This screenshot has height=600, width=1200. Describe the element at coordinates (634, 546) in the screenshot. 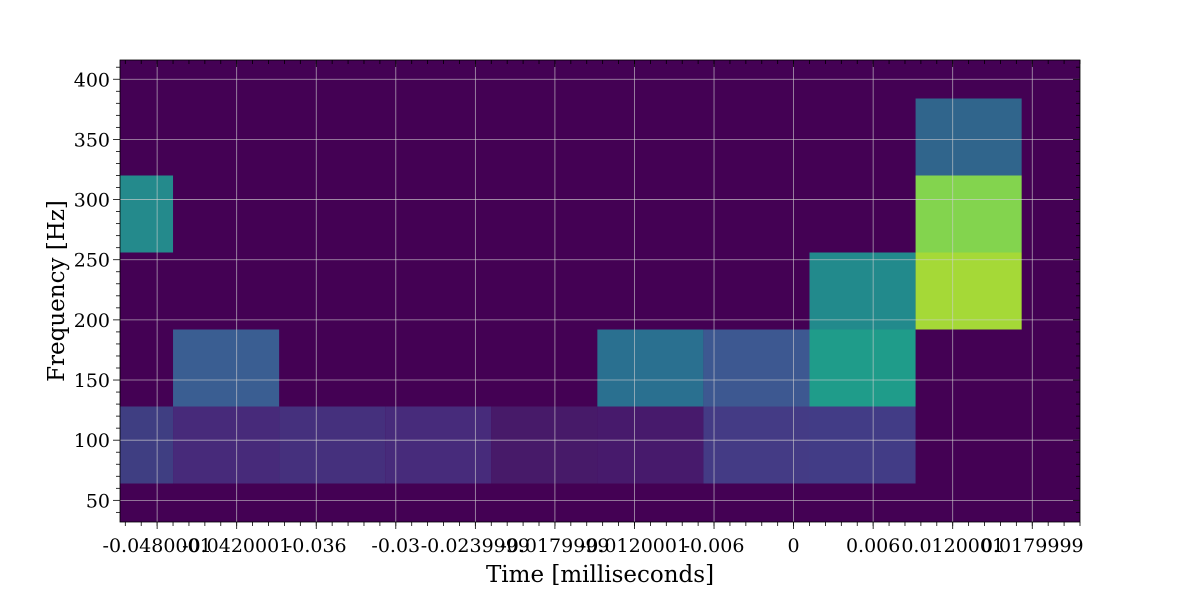

I see `x-tick-label: -0.0120001` at that location.